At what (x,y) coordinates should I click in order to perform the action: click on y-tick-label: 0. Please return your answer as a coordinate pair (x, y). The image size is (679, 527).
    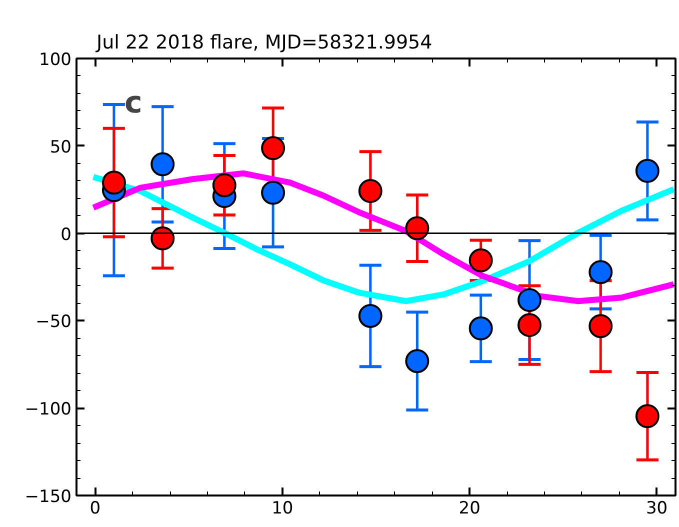
    Looking at the image, I should click on (66, 234).